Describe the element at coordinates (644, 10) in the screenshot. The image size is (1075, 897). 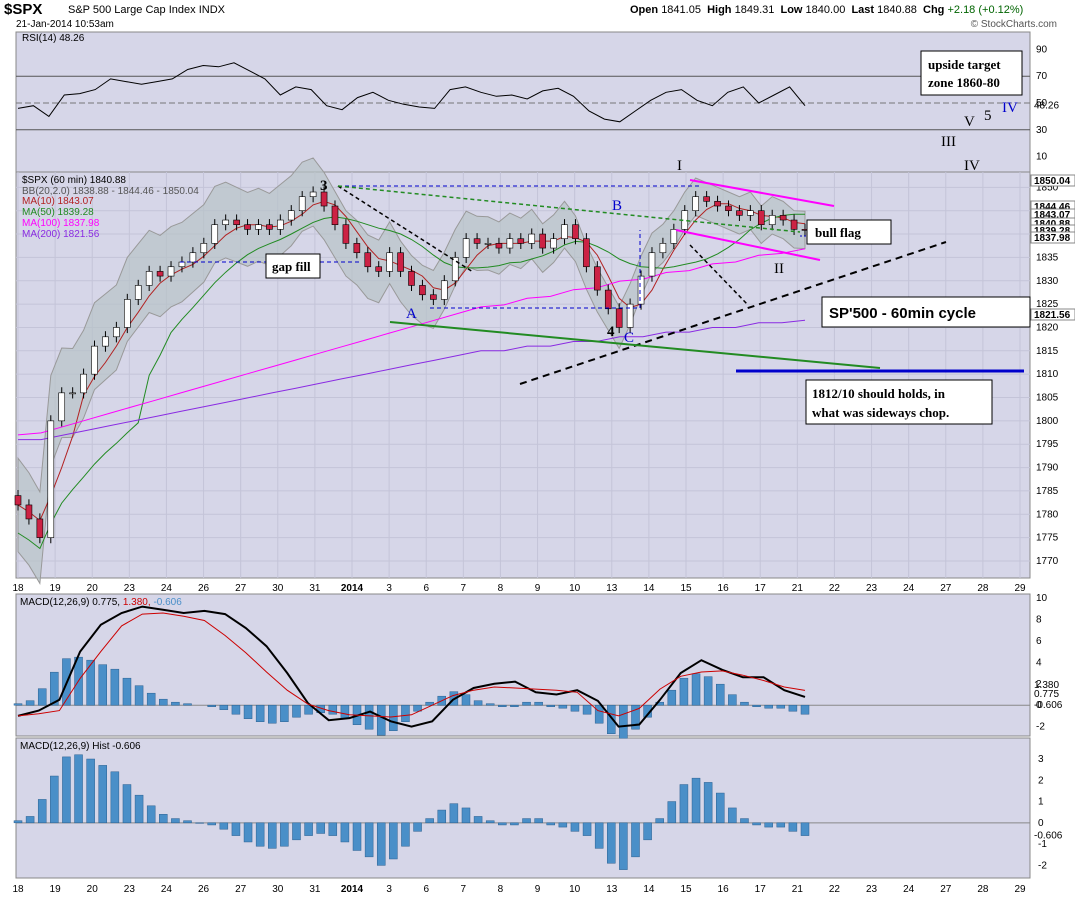
I see `open-label: Open` at that location.